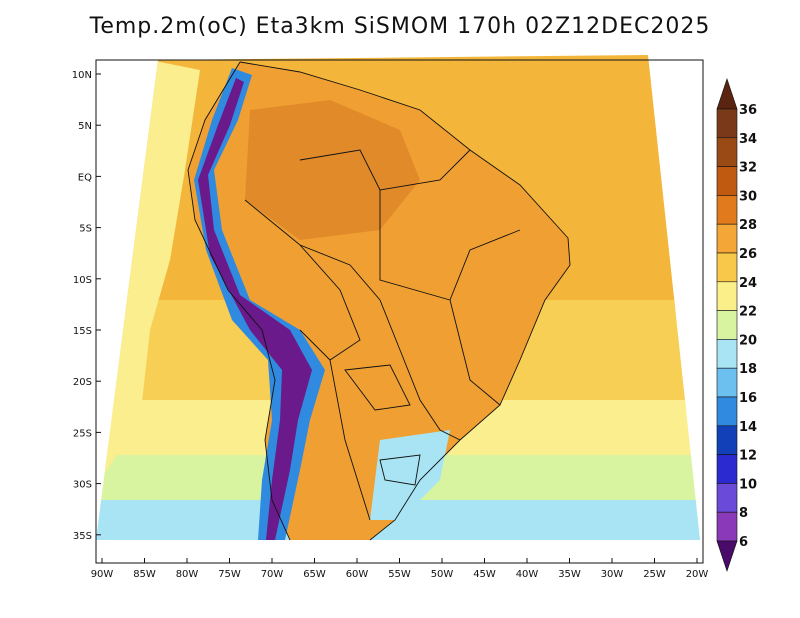 The width and height of the screenshot is (800, 618). What do you see at coordinates (654, 574) in the screenshot?
I see `lon-label: 25W` at bounding box center [654, 574].